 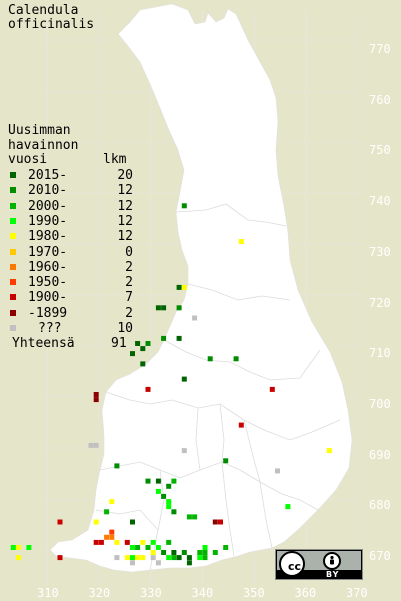 What do you see at coordinates (380, 556) in the screenshot?
I see `y-tick-label: 670` at bounding box center [380, 556].